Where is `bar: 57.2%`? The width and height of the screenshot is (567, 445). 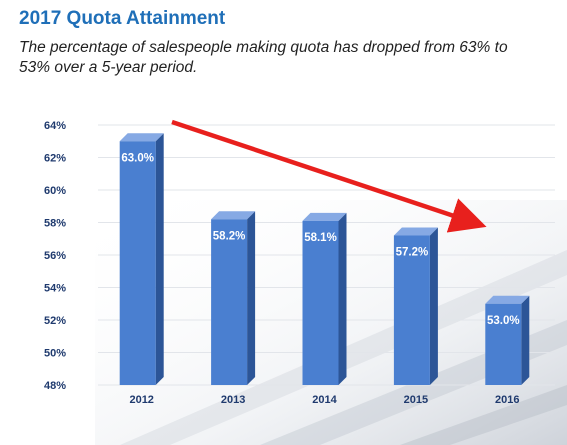
bar: 57.2% is located at coordinates (415, 306).